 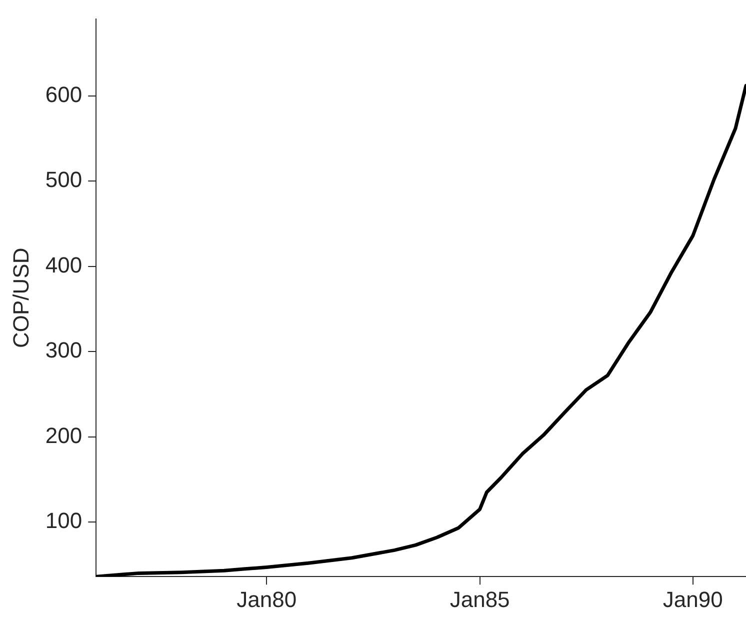 I want to click on x-tick-label: Jan85, so click(x=480, y=599).